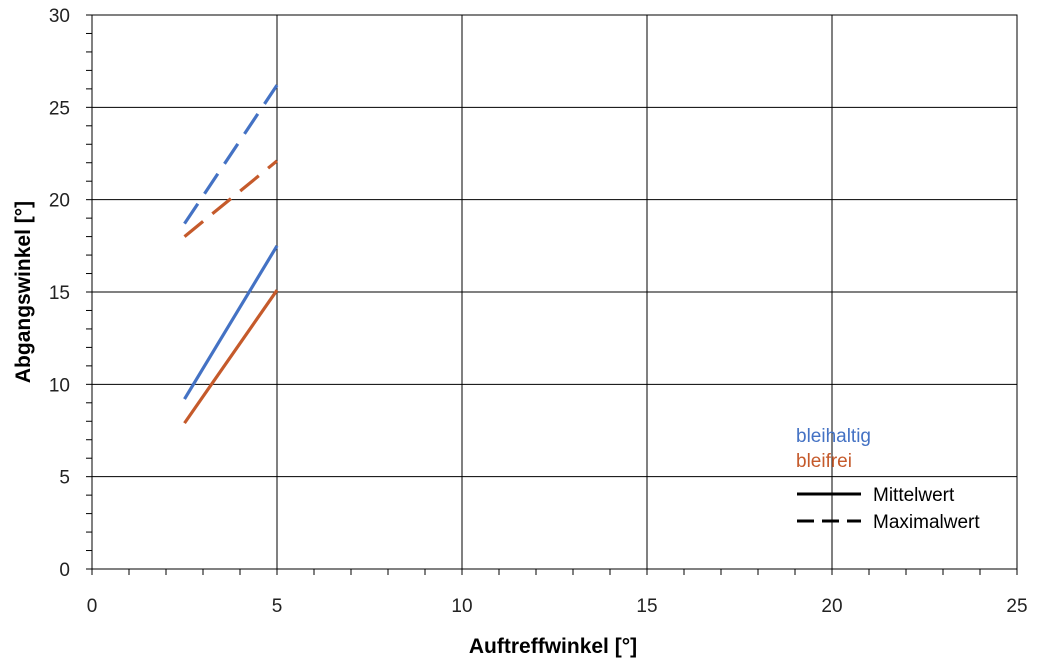 This screenshot has width=1037, height=663. I want to click on series-layer, so click(231, 254).